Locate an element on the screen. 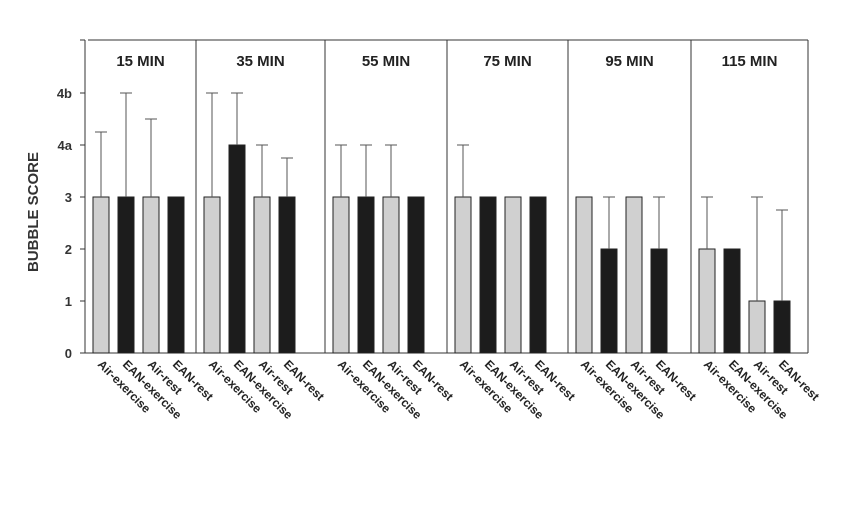 This screenshot has height=505, width=860. y-tick-label: 1 is located at coordinates (68, 301).